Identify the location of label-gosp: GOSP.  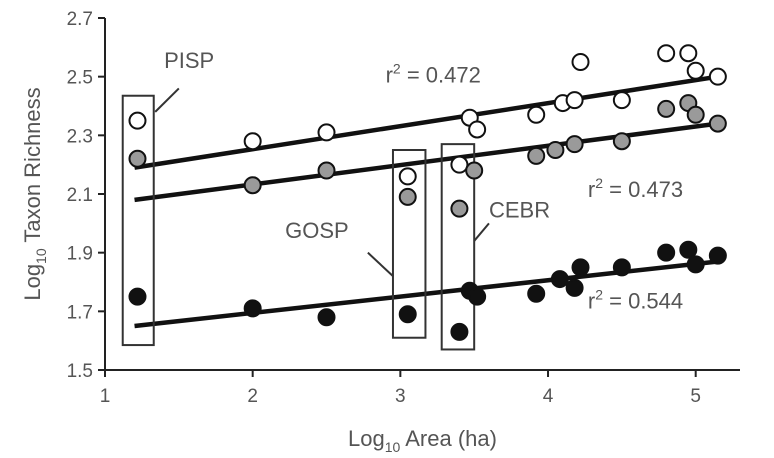
(317, 230).